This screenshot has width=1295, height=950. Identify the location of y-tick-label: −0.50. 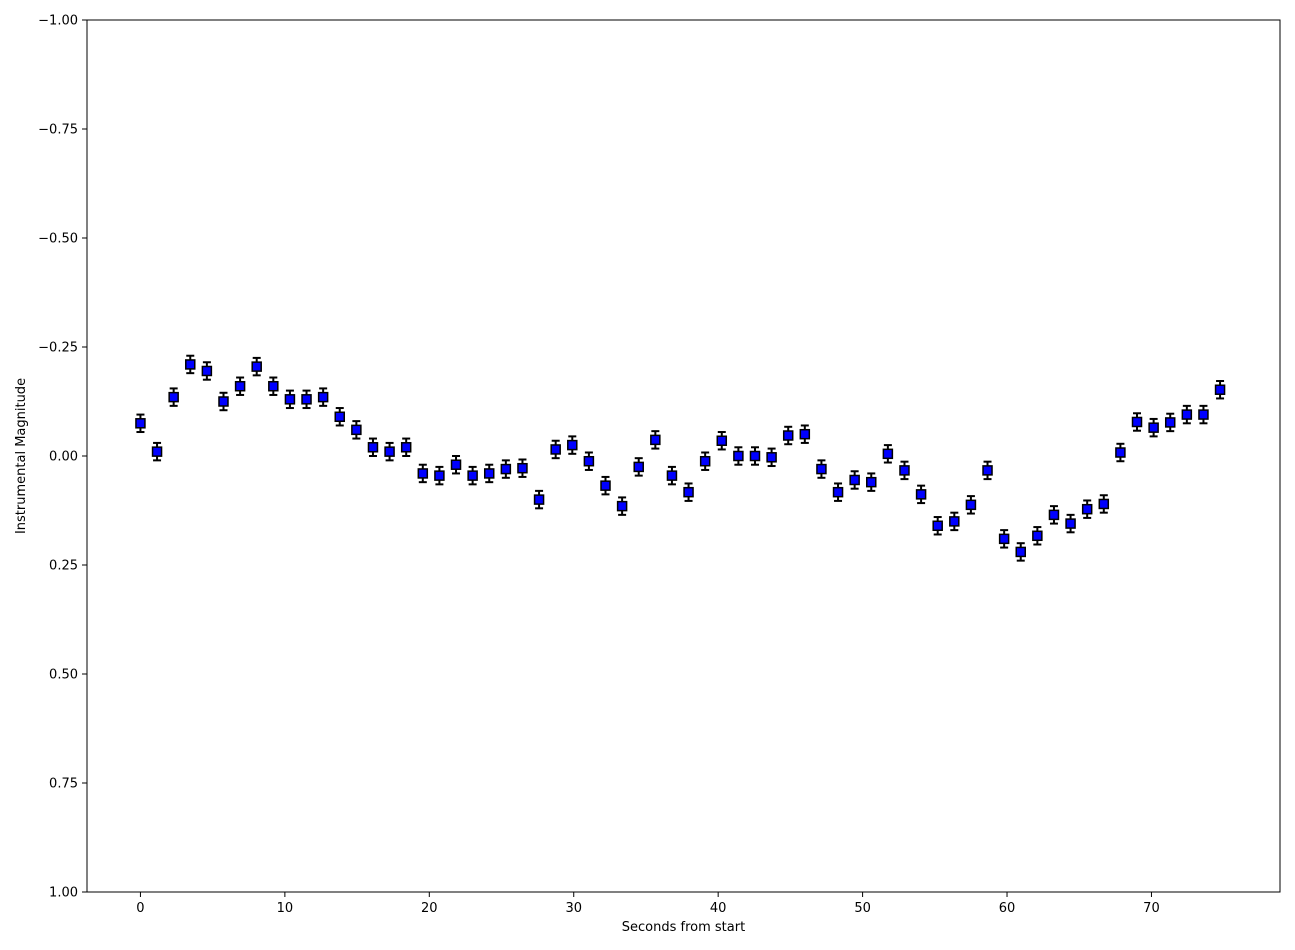
(58, 239).